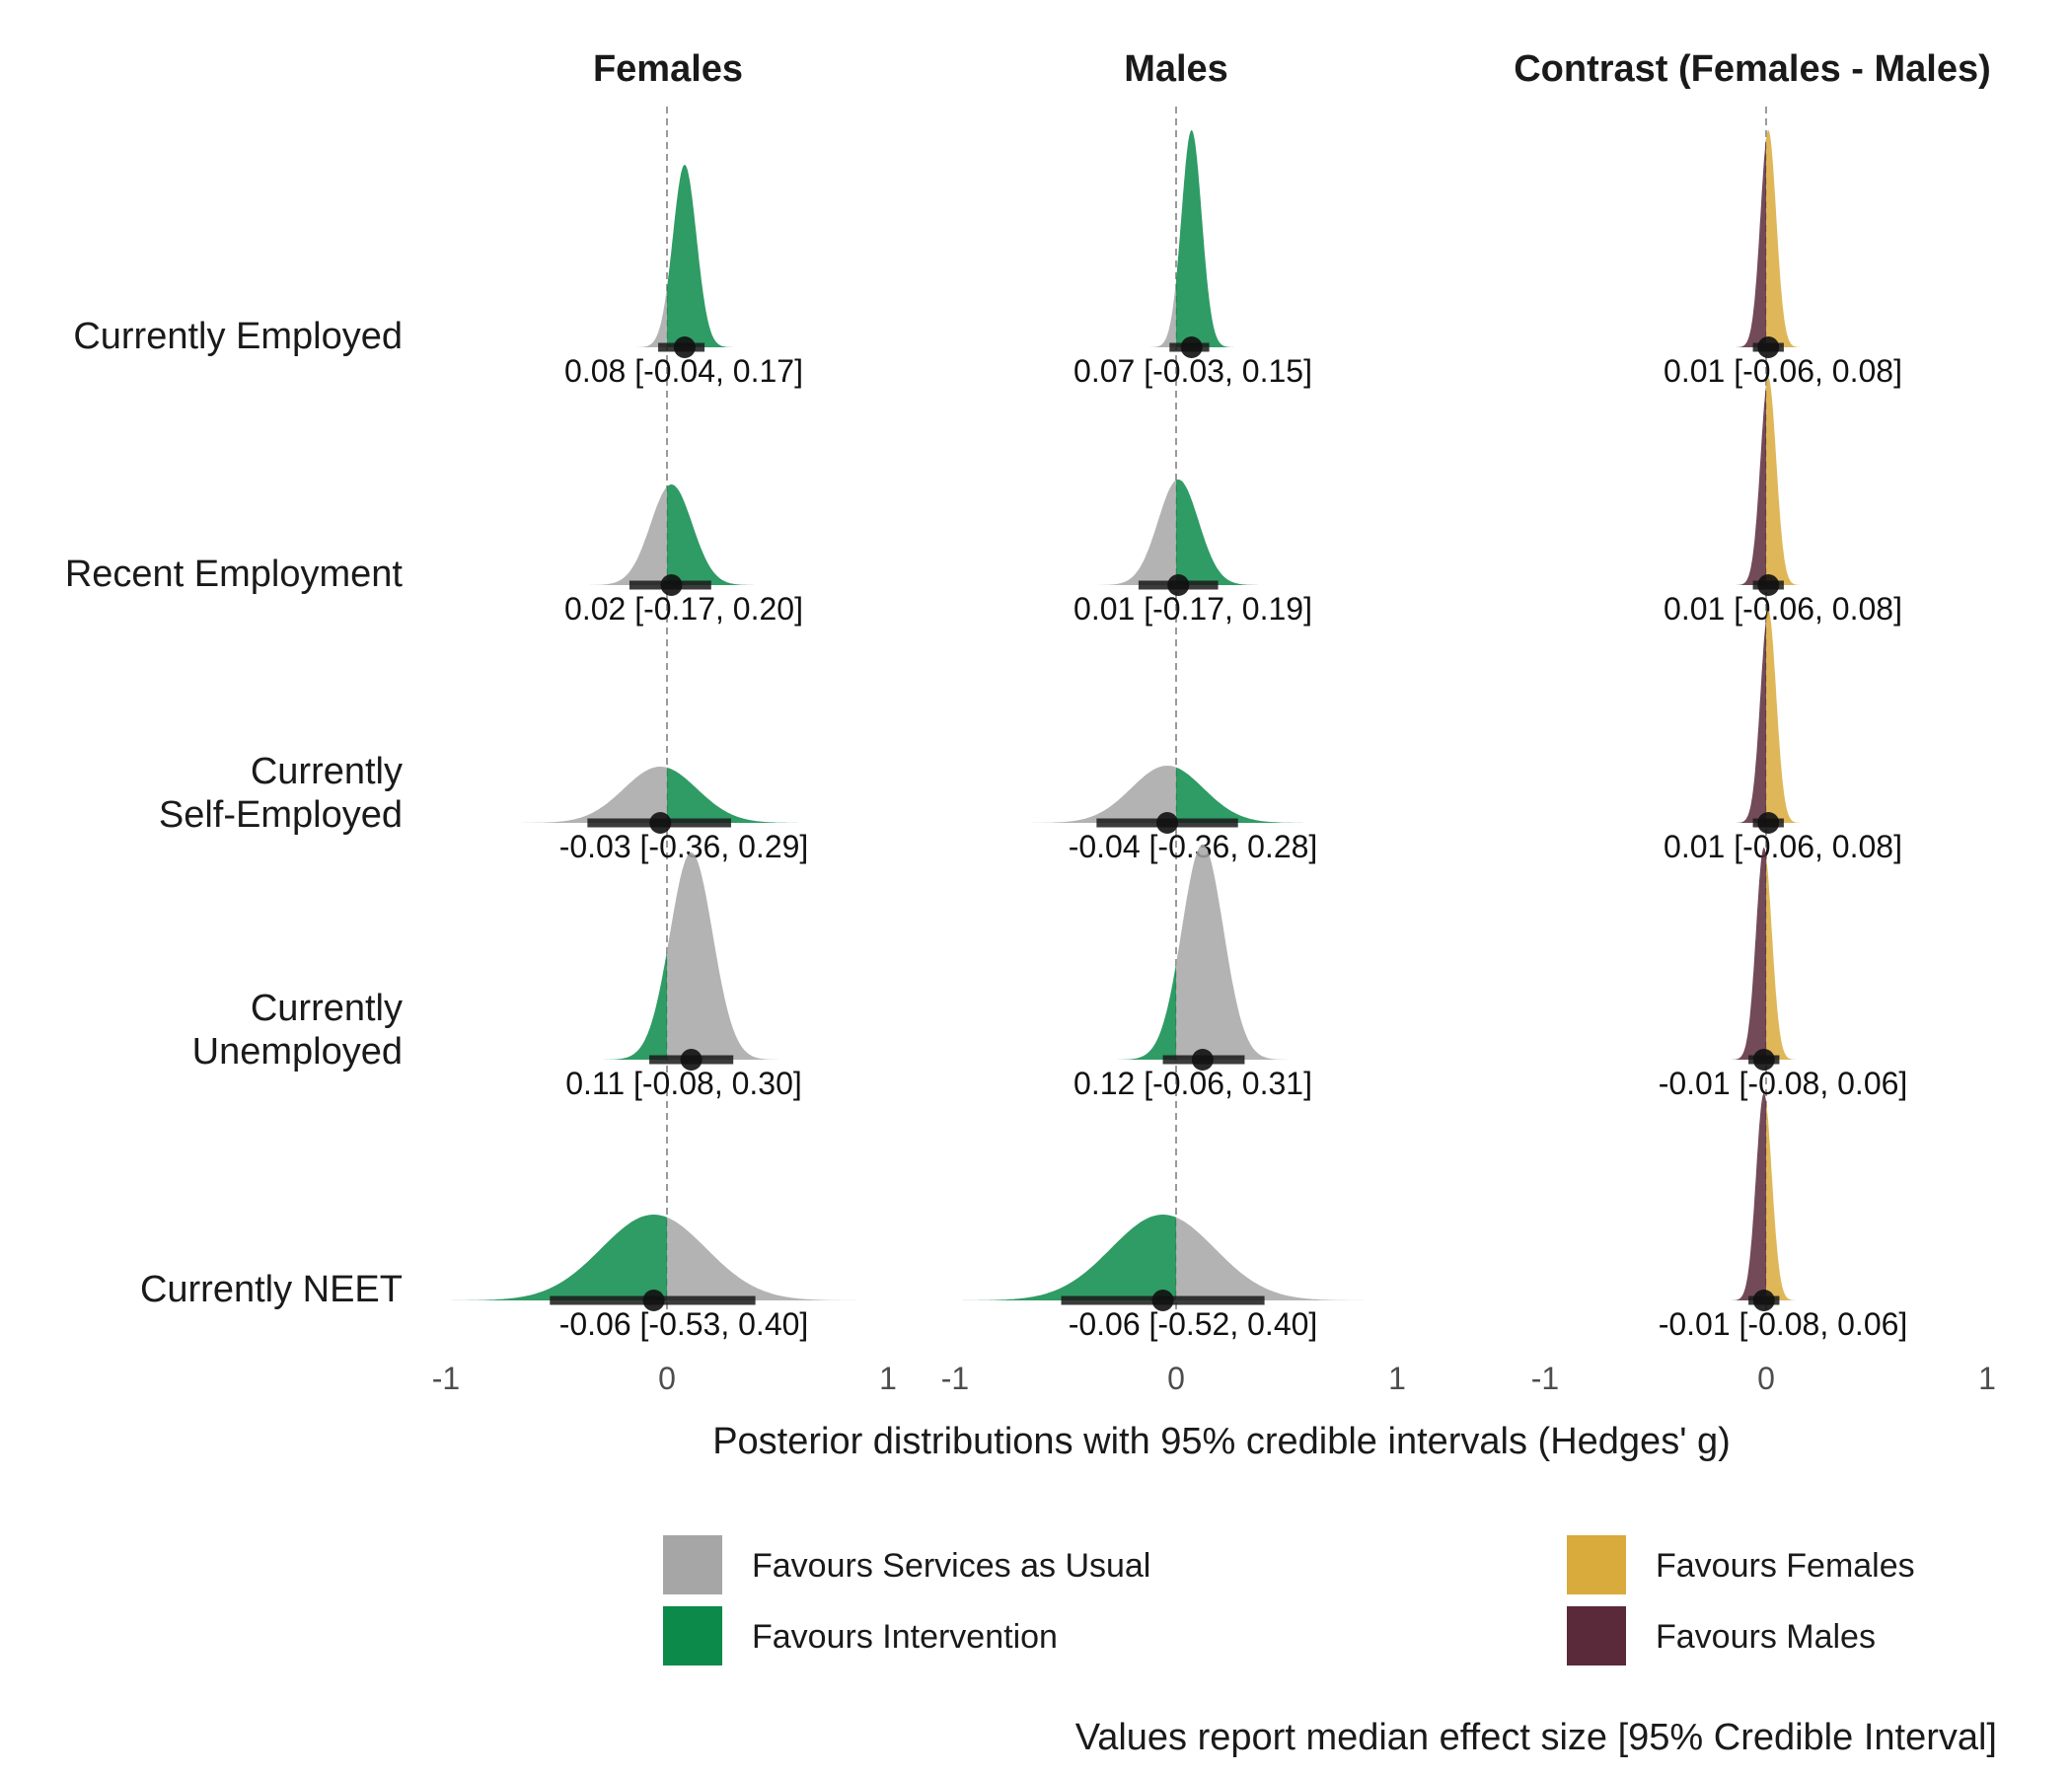 Image resolution: width=2072 pixels, height=1776 pixels. I want to click on median-point-r2-p0, so click(661, 823).